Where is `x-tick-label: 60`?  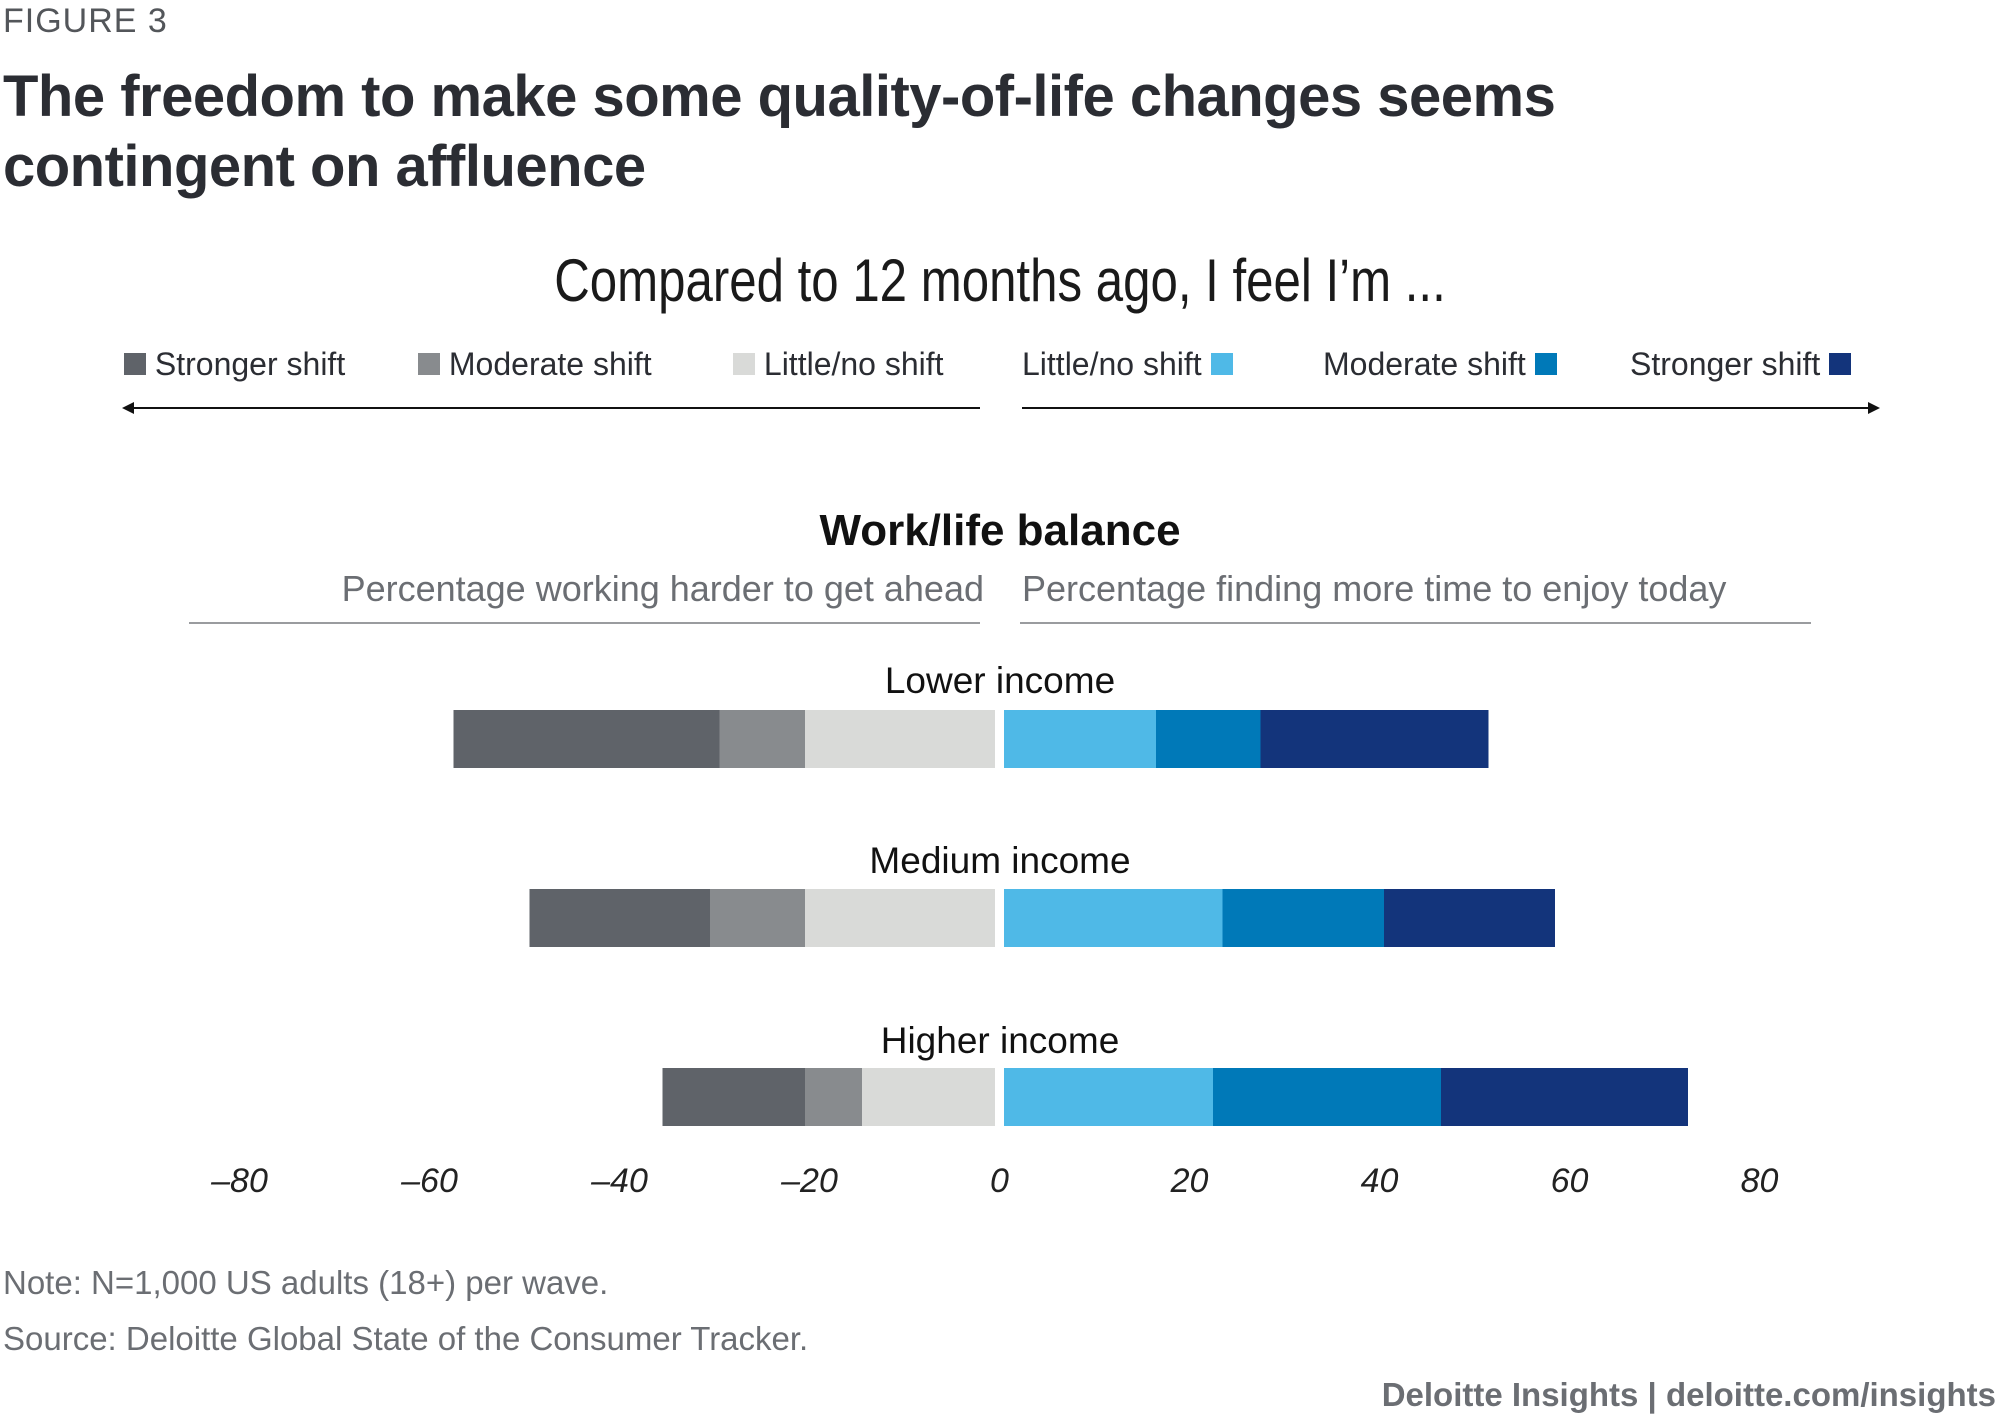 x-tick-label: 60 is located at coordinates (1569, 1181).